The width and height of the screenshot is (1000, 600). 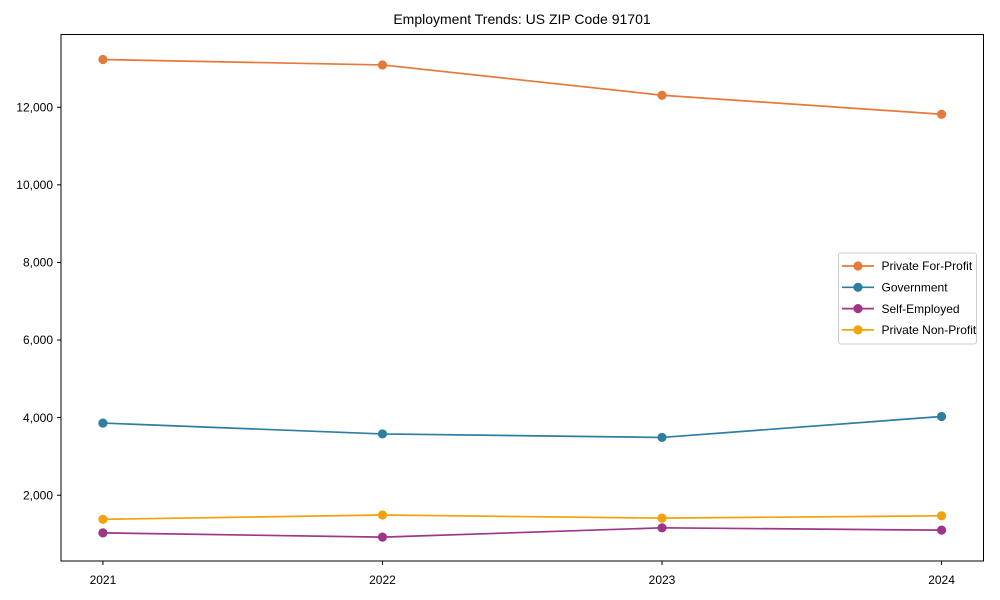 What do you see at coordinates (915, 288) in the screenshot?
I see `legend-label: Government` at bounding box center [915, 288].